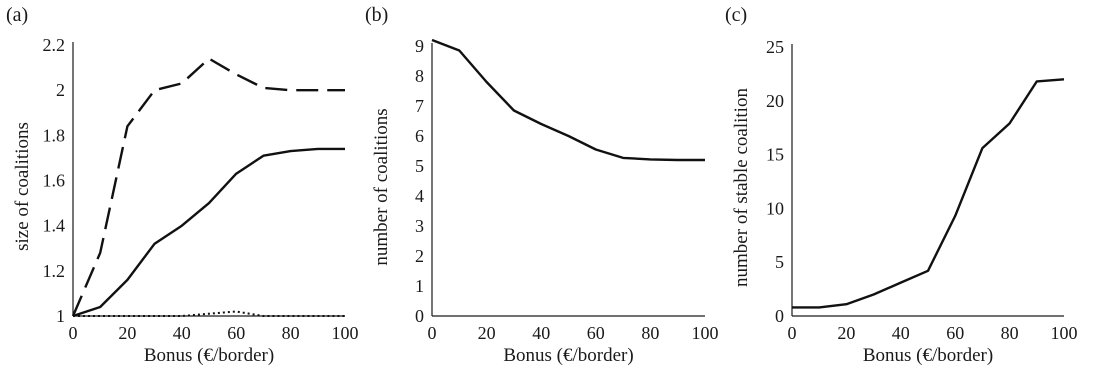  Describe the element at coordinates (792, 333) in the screenshot. I see `panel-c-x-tick-label: 0` at that location.